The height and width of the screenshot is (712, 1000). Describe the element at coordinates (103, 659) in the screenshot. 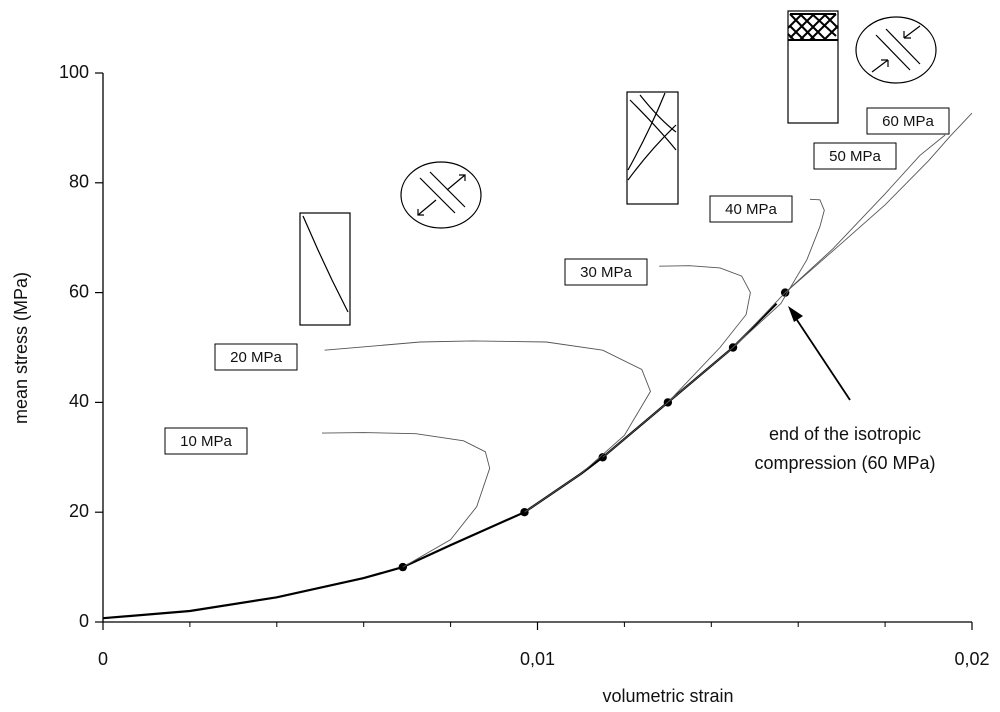

I see `x-tick-label: 0` at that location.